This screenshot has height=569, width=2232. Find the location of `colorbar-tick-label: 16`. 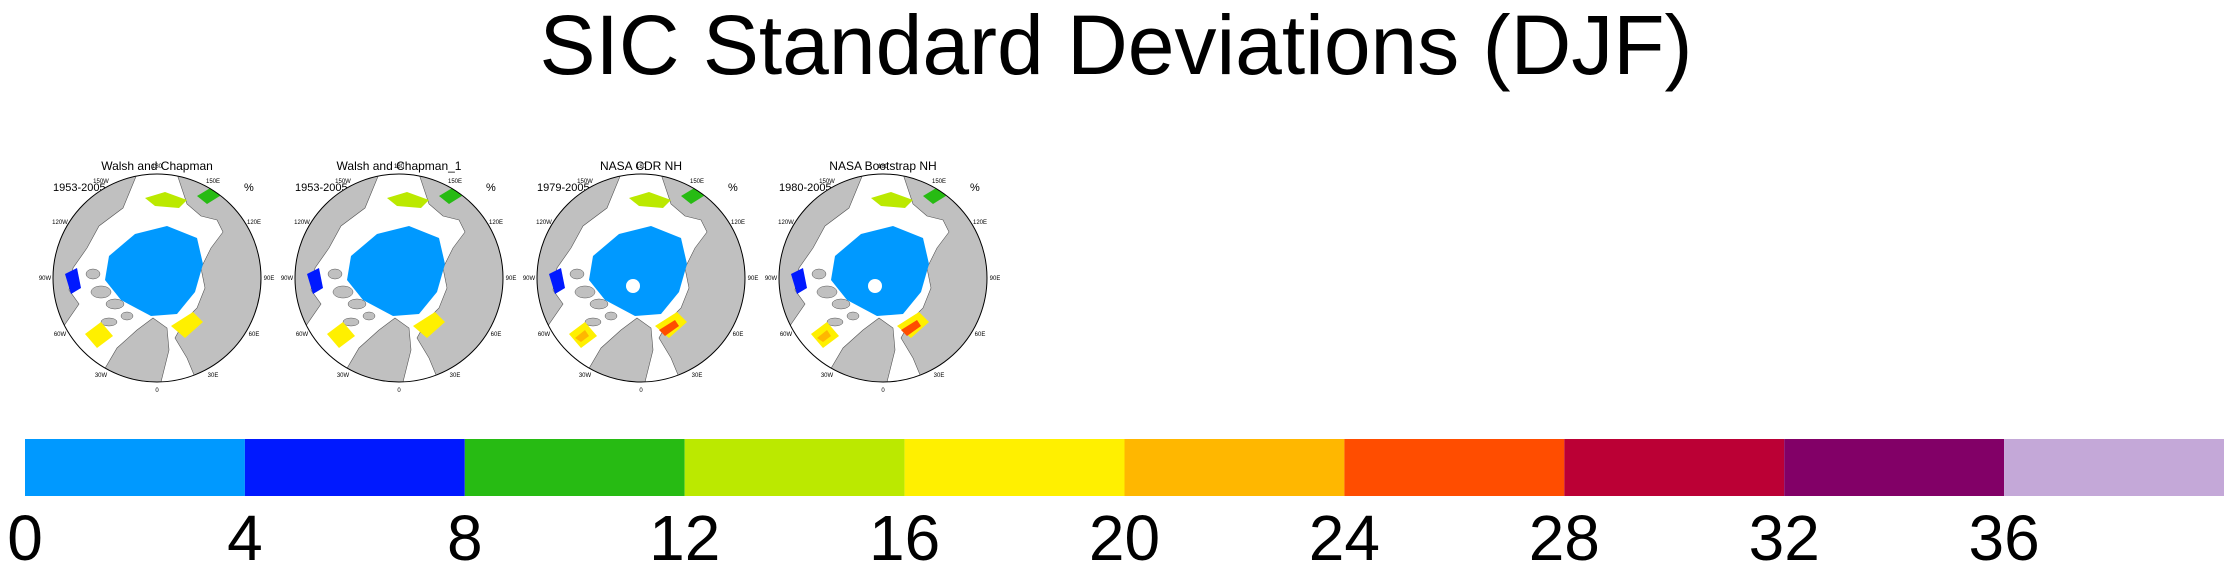

colorbar-tick-label: 16 is located at coordinates (904, 535).